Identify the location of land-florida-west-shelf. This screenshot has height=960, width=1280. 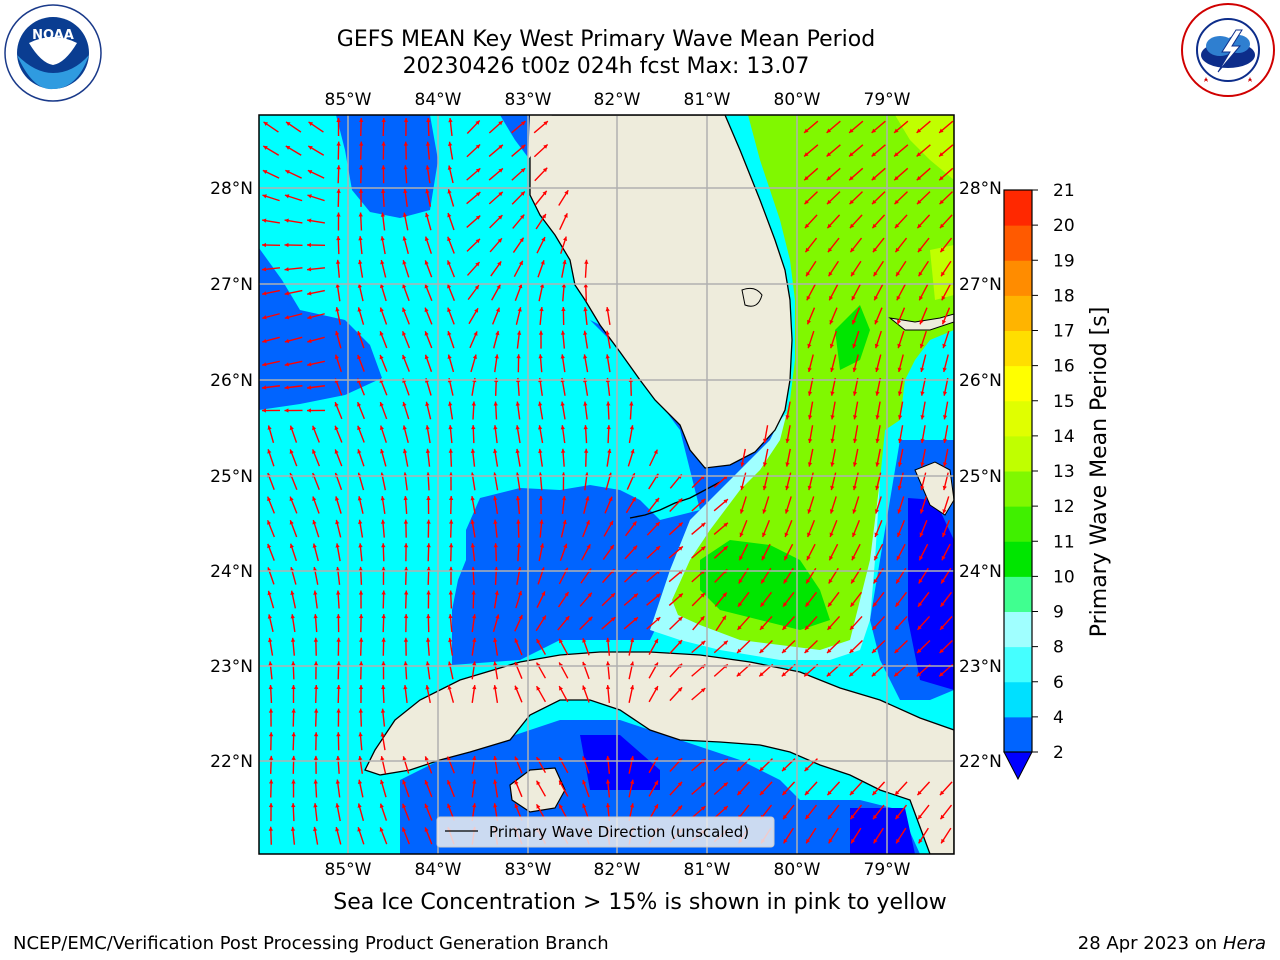
(540, 137).